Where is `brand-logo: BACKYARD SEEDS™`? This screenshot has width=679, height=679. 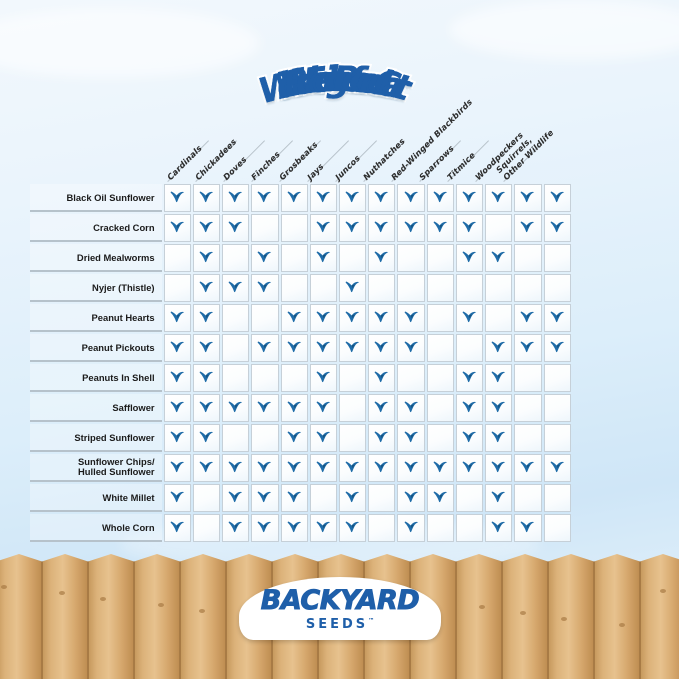 brand-logo: BACKYARD SEEDS™ is located at coordinates (340, 608).